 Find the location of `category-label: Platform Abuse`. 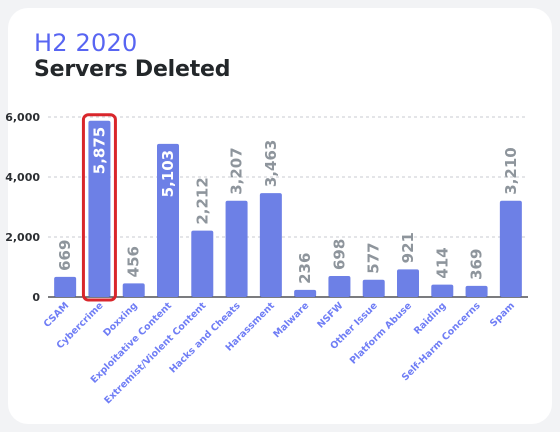

category-label: Platform Abuse is located at coordinates (381, 333).